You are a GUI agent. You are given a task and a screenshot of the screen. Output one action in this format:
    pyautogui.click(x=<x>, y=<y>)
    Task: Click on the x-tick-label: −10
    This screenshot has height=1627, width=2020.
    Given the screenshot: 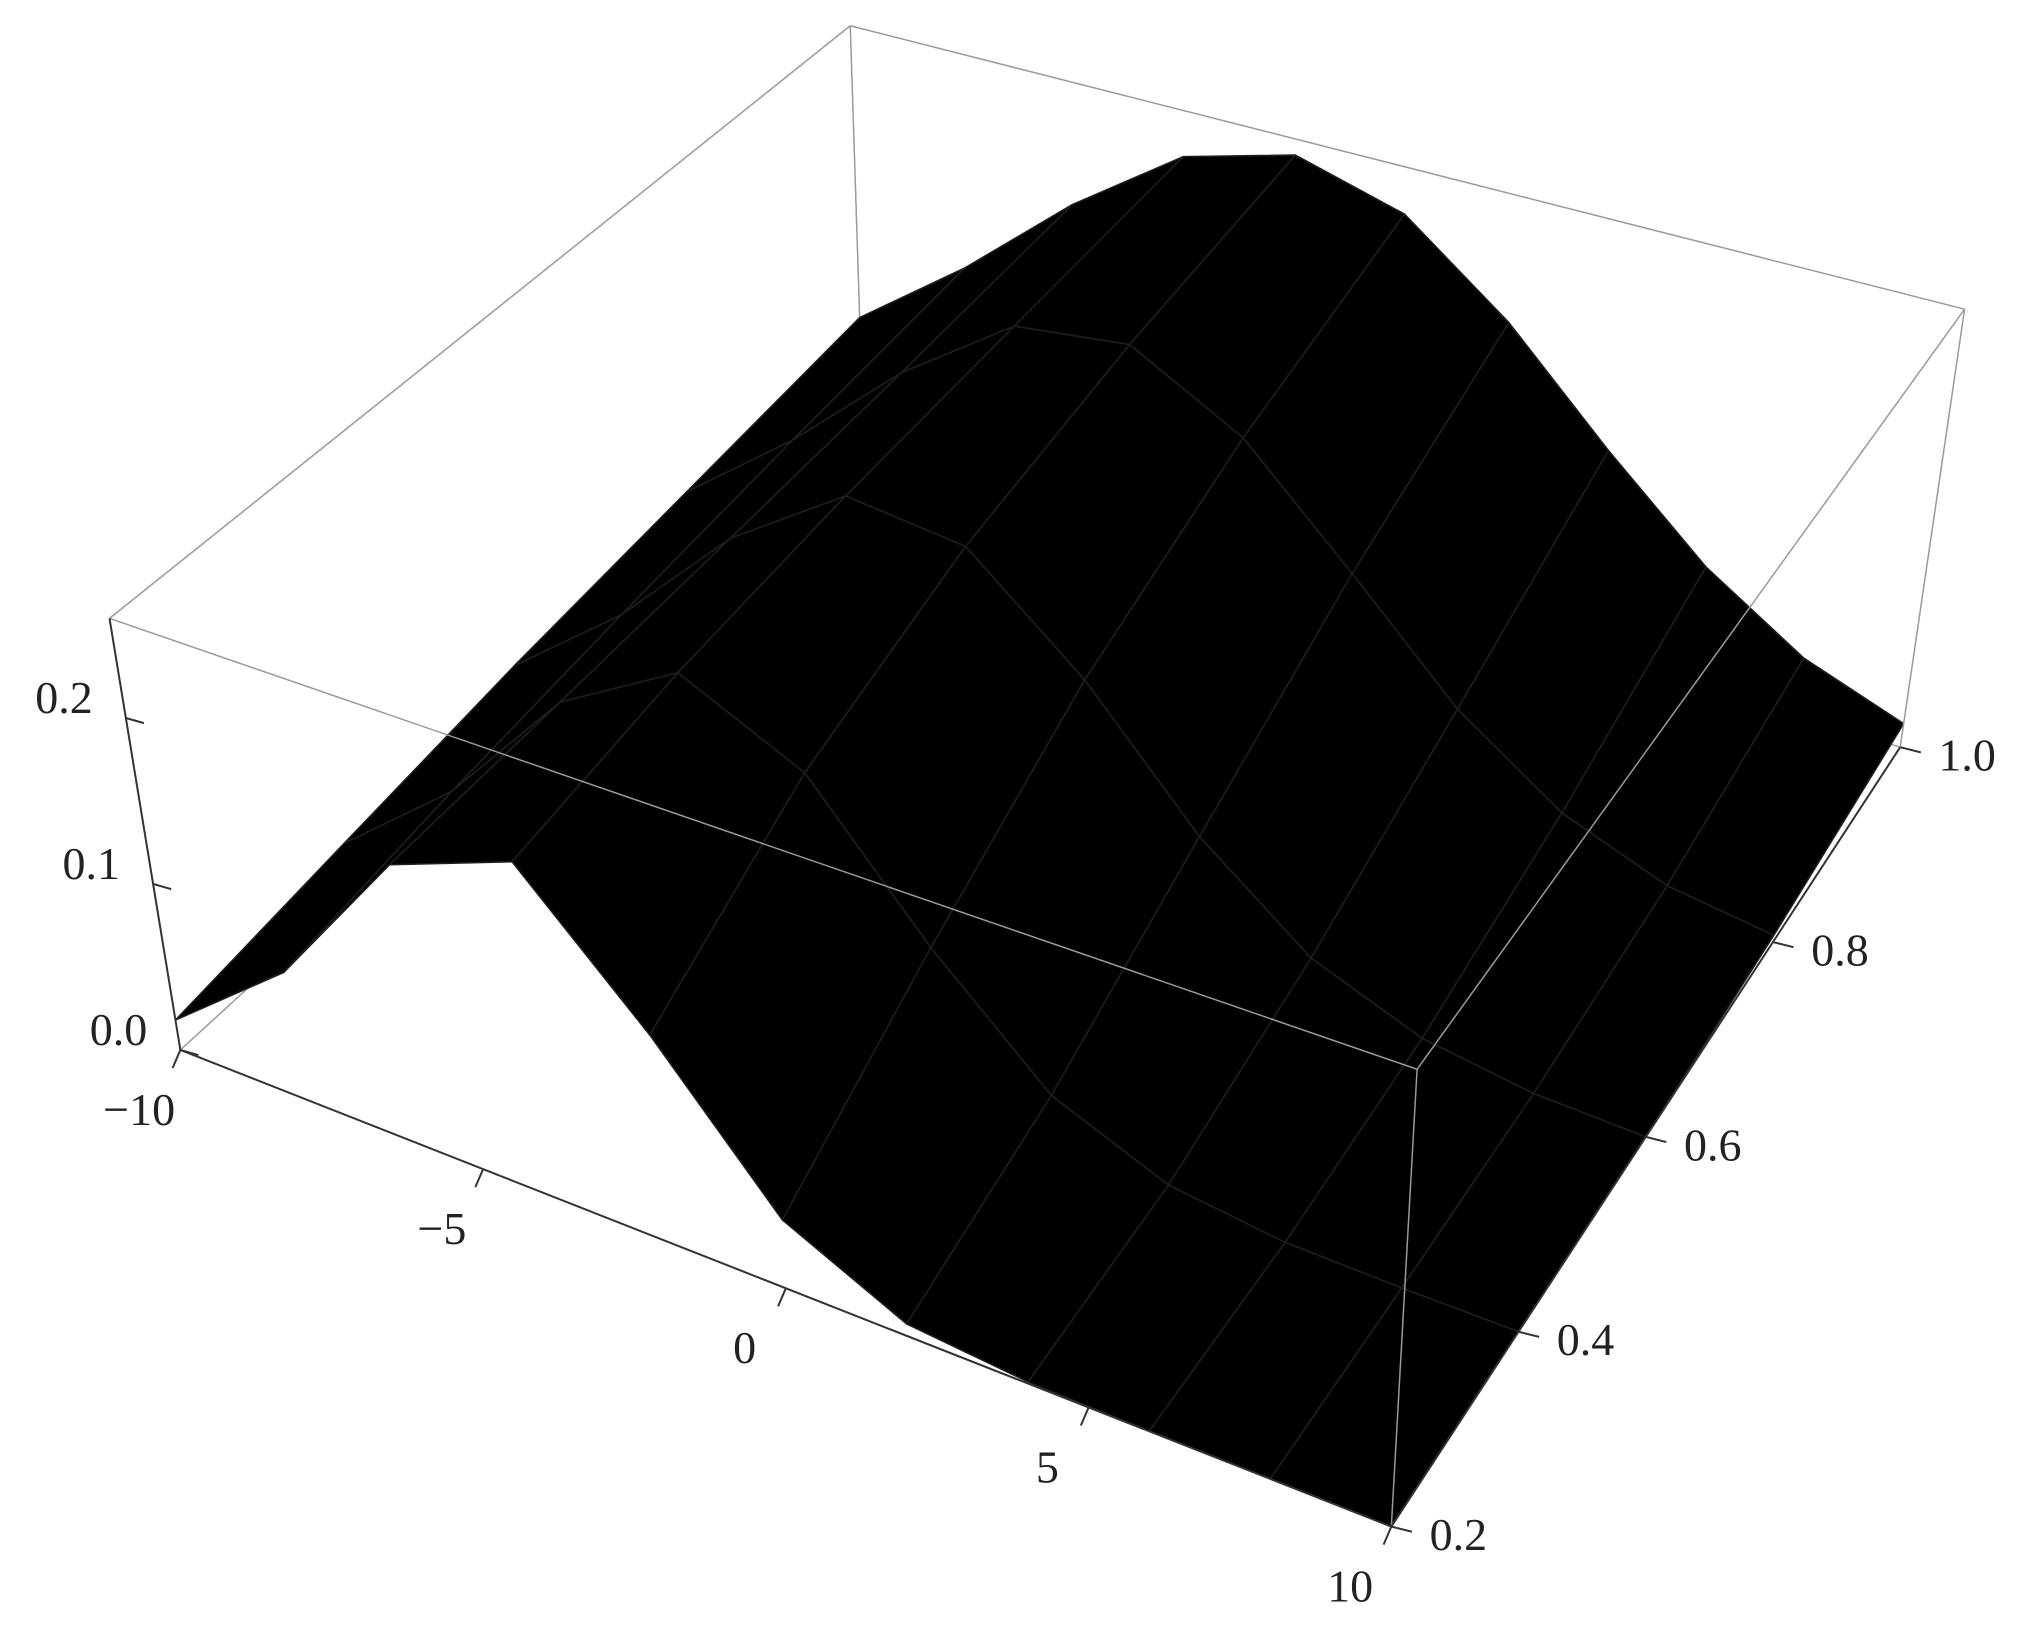 What is the action you would take?
    pyautogui.click(x=139, y=1109)
    